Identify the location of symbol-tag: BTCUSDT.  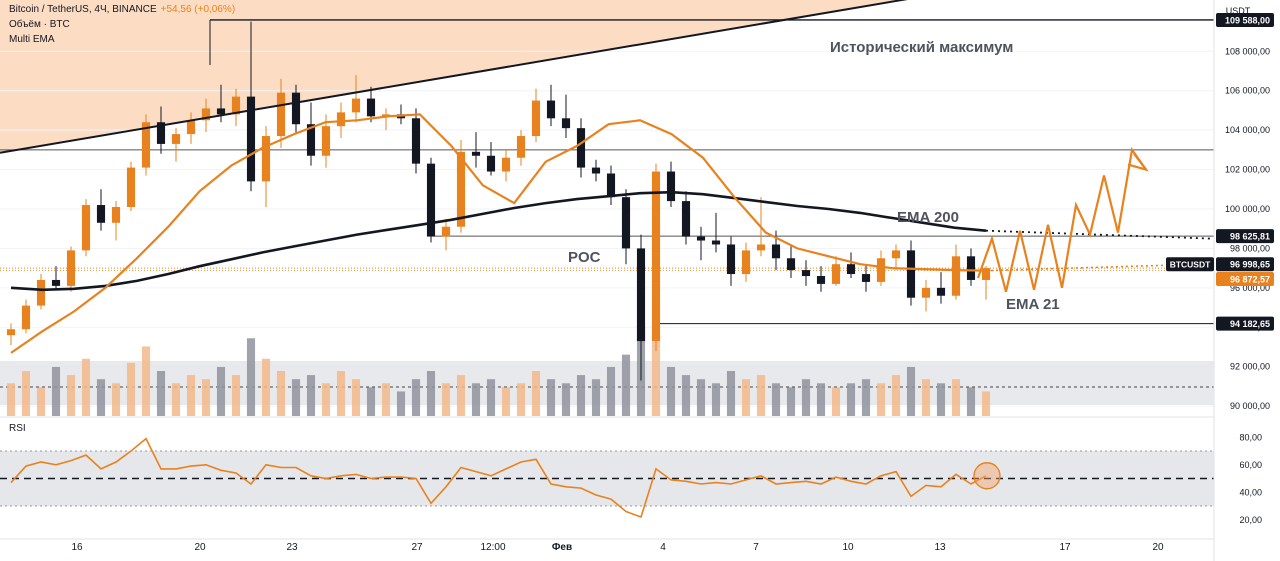
(1190, 265).